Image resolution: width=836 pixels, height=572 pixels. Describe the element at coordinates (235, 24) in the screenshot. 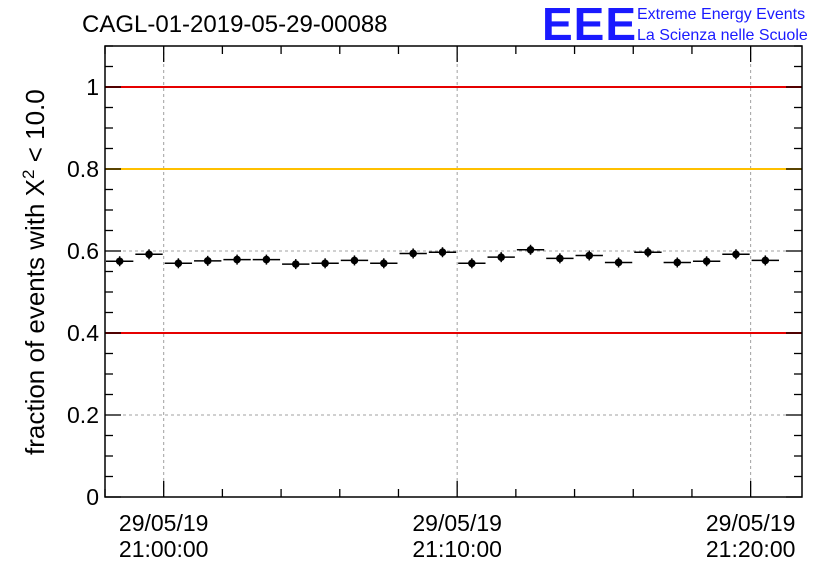

I see `chart-title: CAGL-01-2019-05-29-00088` at that location.